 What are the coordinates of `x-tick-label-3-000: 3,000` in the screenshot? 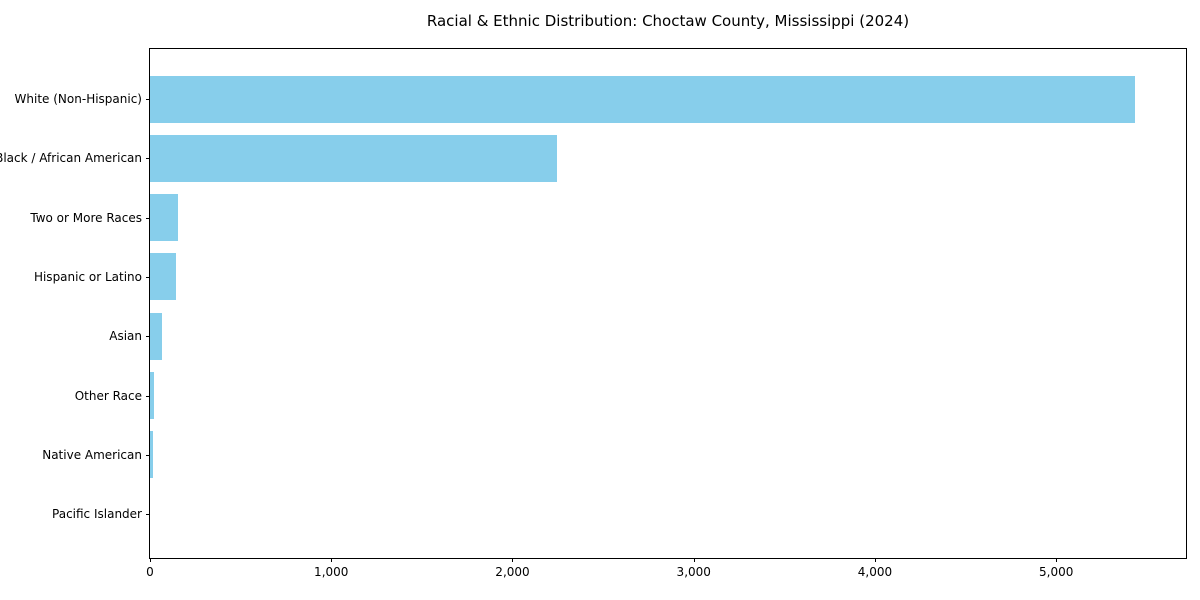 It's located at (693, 572).